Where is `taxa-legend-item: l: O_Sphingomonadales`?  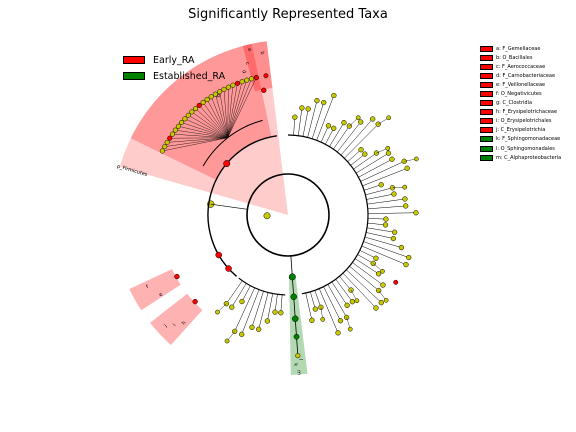 taxa-legend-item: l: O_Sphingomonadales is located at coordinates (520, 148).